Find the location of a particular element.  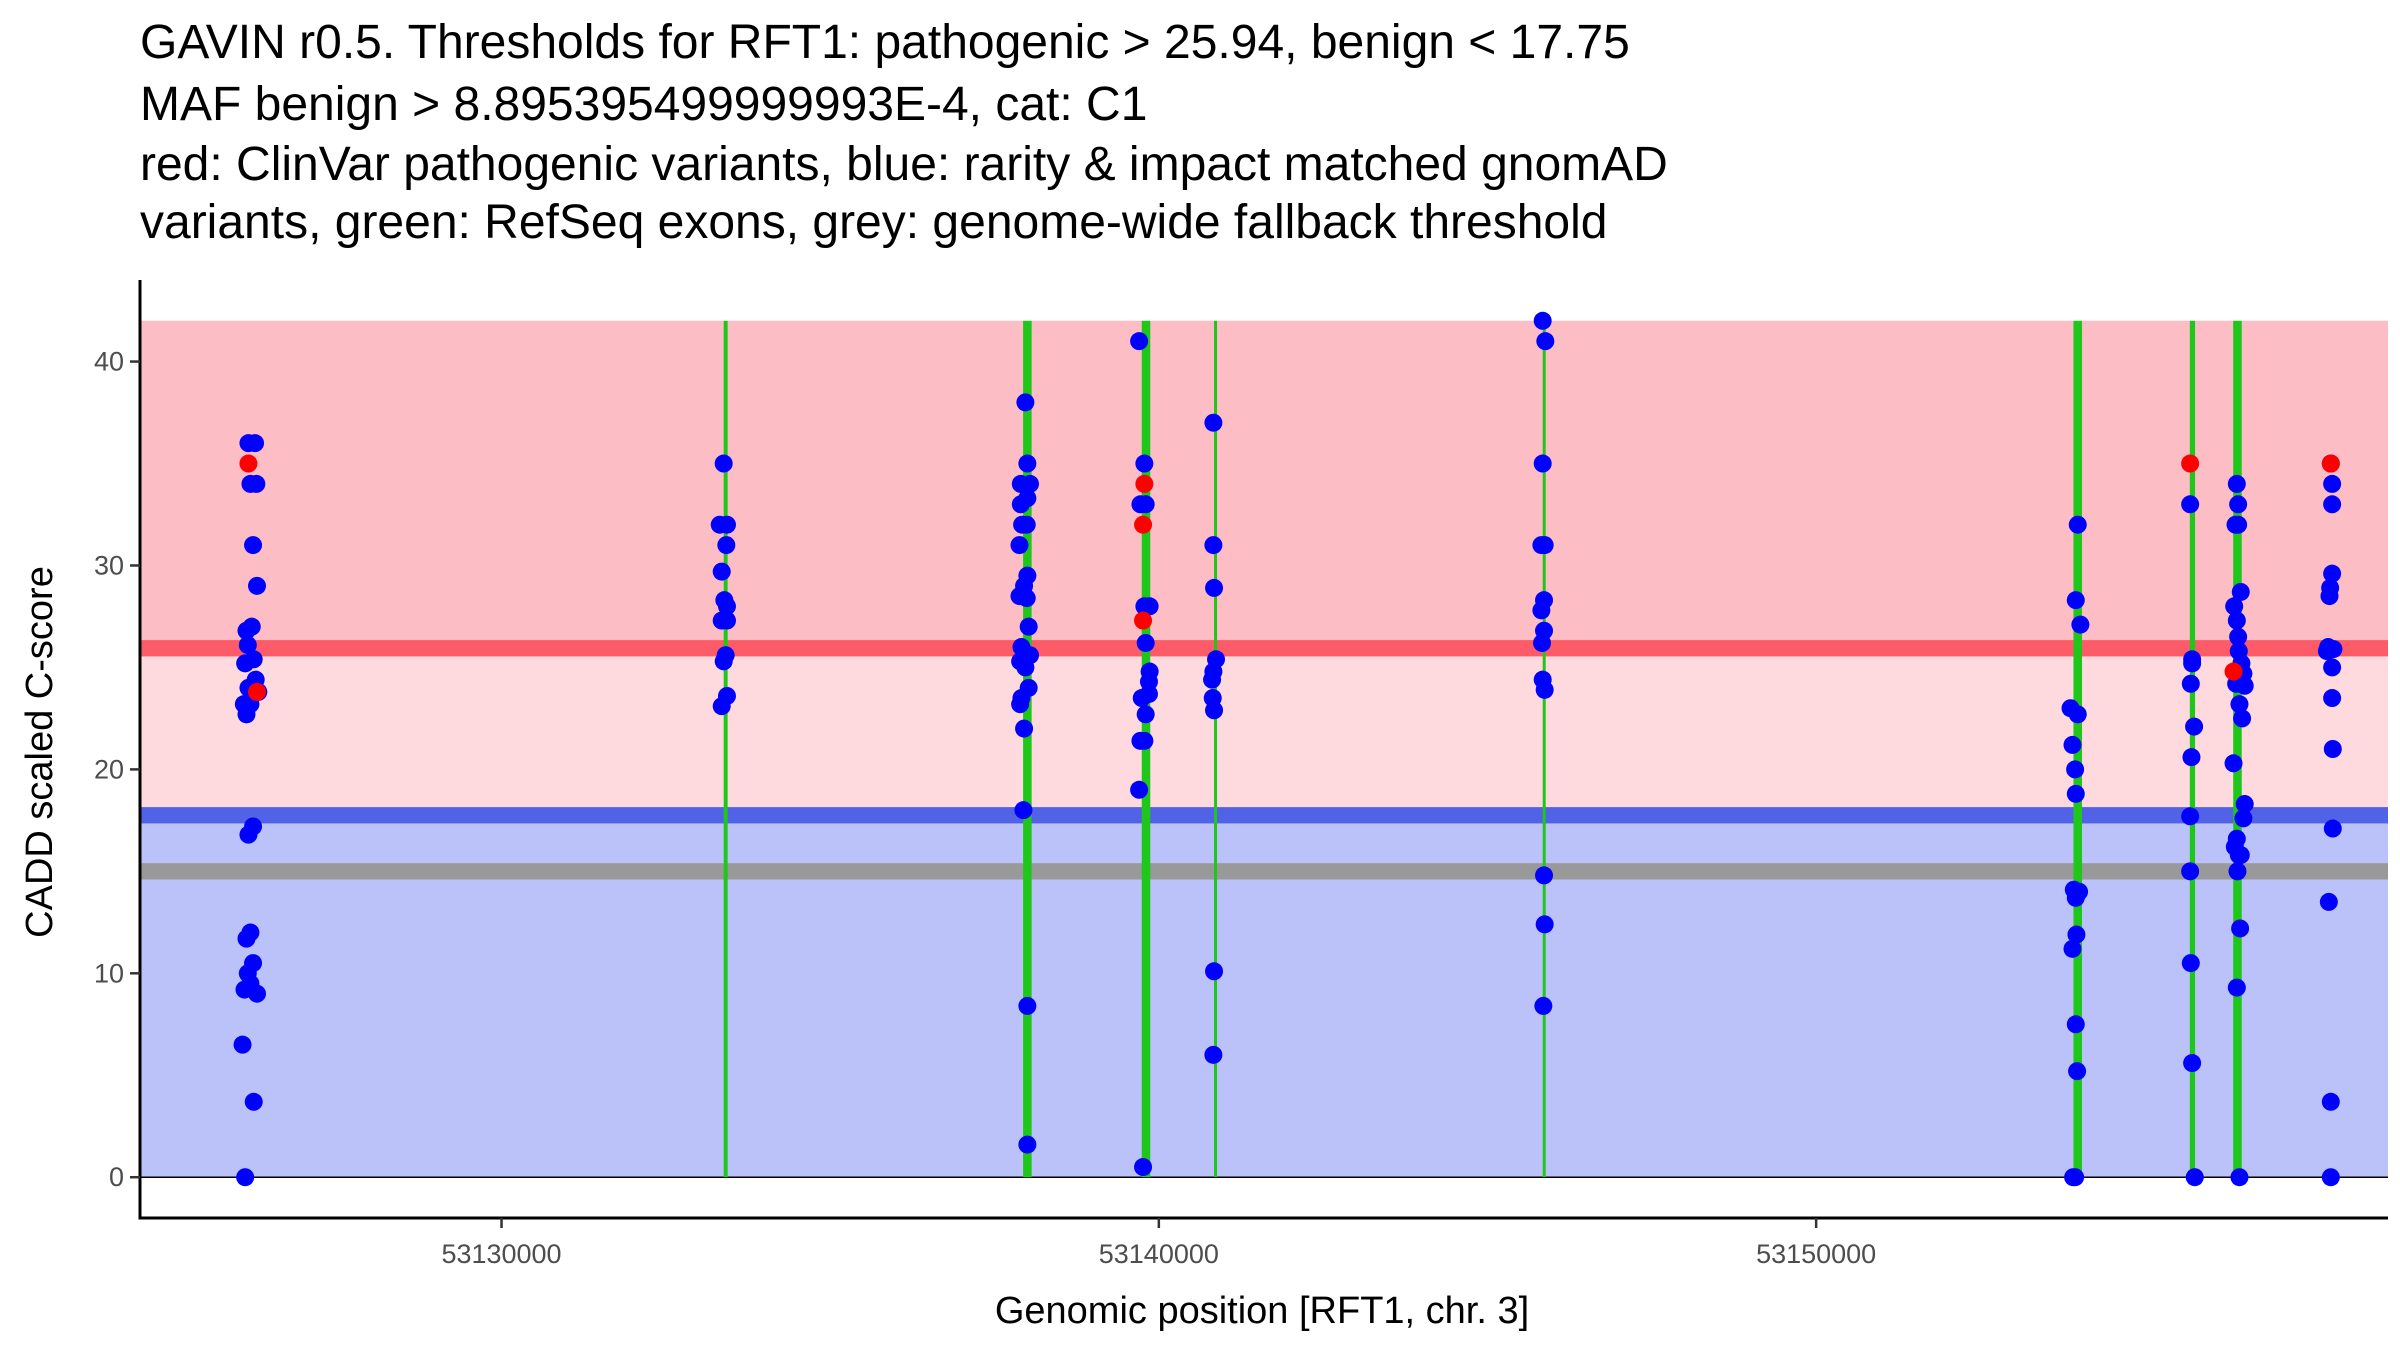

x-tick-label: 53150000 is located at coordinates (1816, 1254).